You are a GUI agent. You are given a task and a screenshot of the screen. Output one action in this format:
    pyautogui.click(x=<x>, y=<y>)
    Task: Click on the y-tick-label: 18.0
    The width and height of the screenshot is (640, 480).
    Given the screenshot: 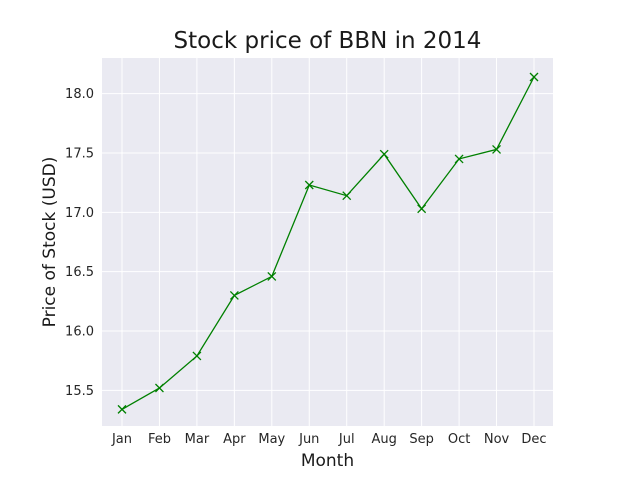 What is the action you would take?
    pyautogui.click(x=79, y=94)
    